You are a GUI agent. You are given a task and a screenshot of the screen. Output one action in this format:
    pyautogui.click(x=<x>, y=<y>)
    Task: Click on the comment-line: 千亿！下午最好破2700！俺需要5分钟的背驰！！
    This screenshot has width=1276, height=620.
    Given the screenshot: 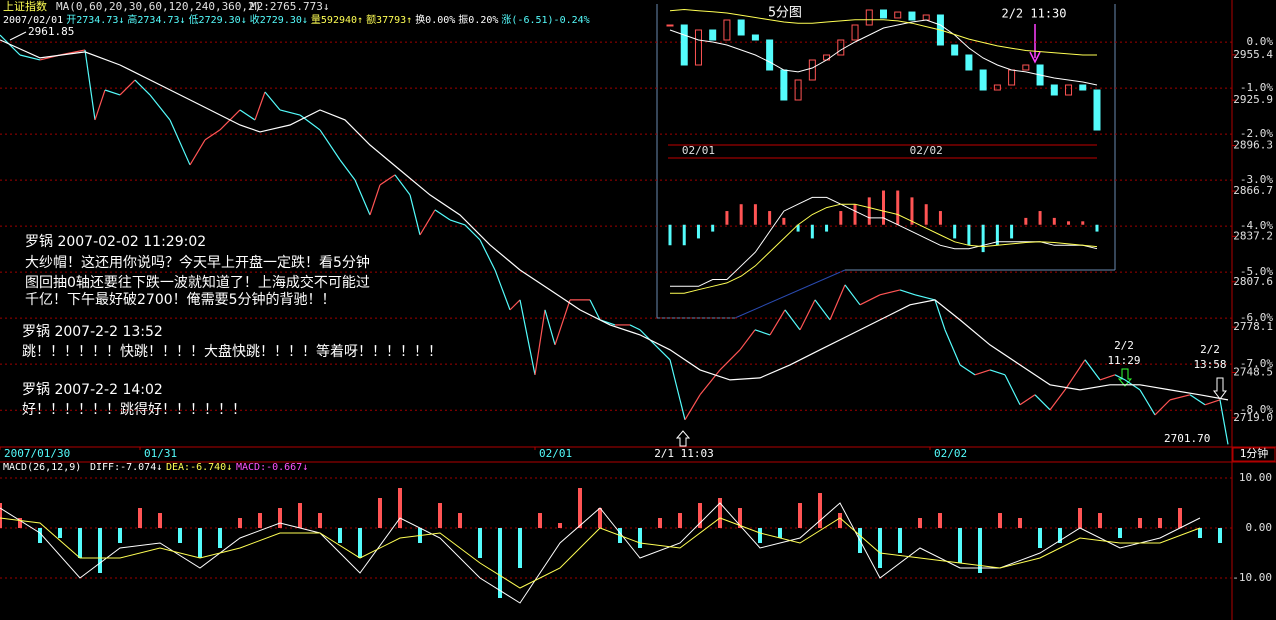 What is the action you would take?
    pyautogui.click(x=180, y=299)
    